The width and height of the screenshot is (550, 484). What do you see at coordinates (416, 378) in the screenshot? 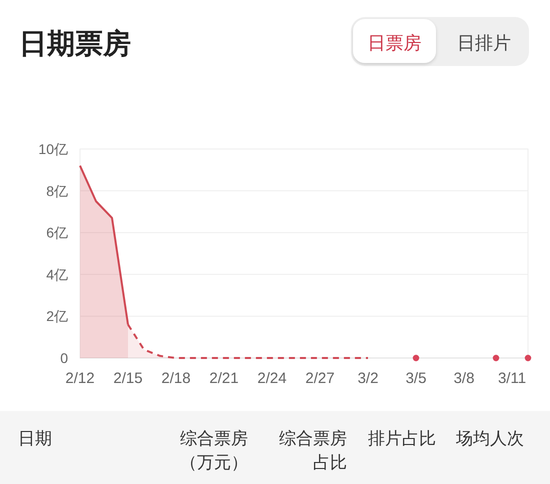
I see `x-tick-label: 3/5` at bounding box center [416, 378].